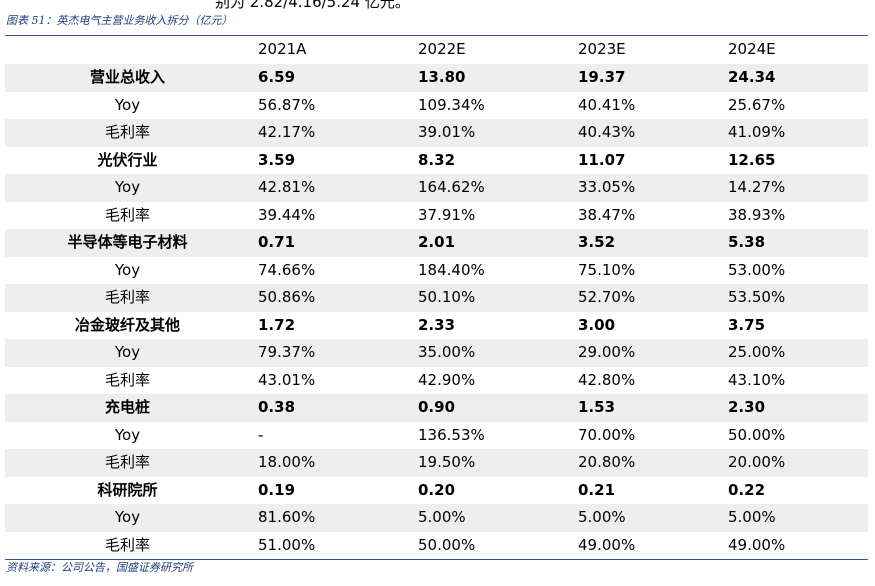  What do you see at coordinates (287, 544) in the screenshot?
I see `cell-value: 51.00%` at bounding box center [287, 544].